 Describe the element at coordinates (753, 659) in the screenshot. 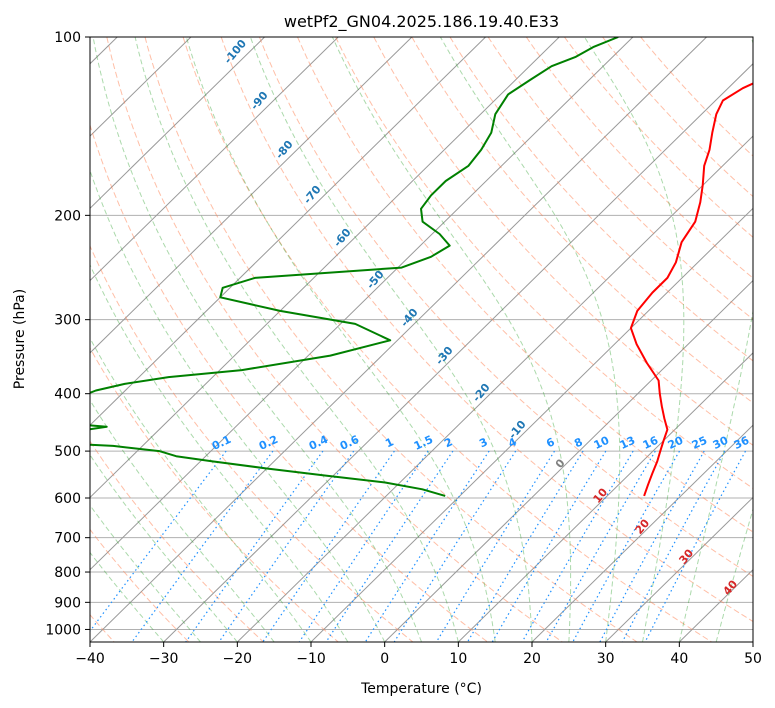

I see `x-tick-label: 50` at that location.